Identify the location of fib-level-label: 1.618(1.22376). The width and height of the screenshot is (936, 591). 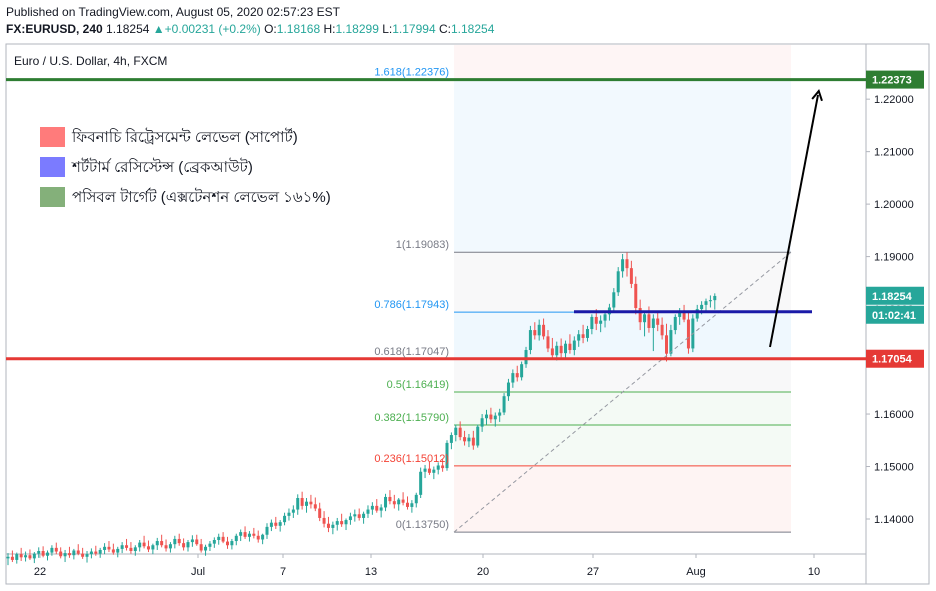
(411, 72).